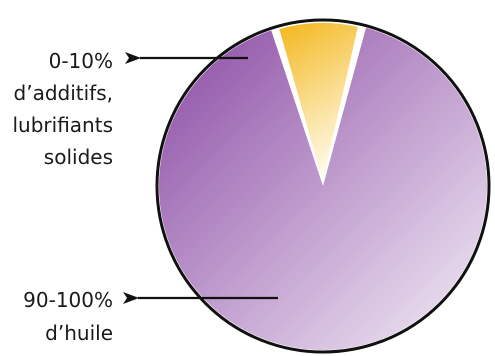 The width and height of the screenshot is (495, 356). I want to click on label-oil: 90-100% d’huile, so click(68, 316).